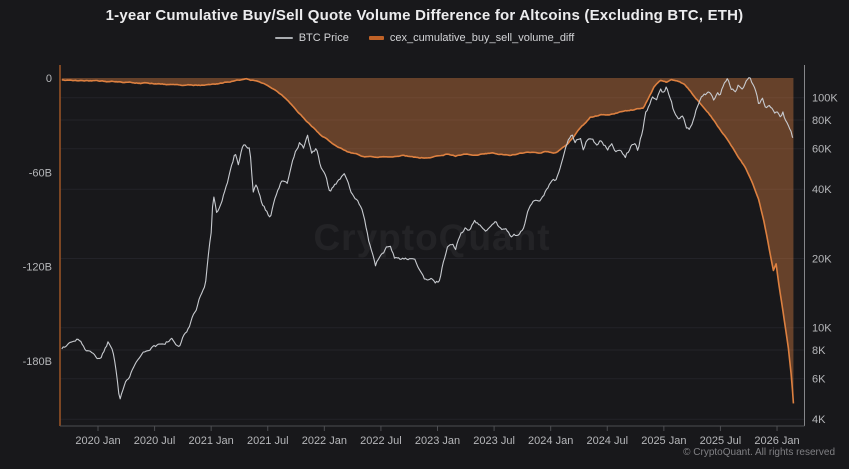 The width and height of the screenshot is (849, 469). I want to click on x-axis-tick-label: 2025 Jul, so click(721, 441).